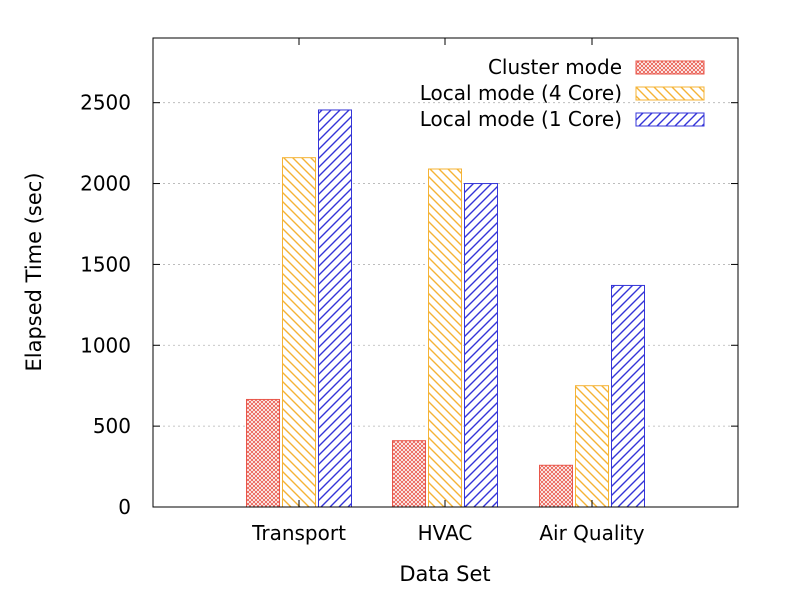 Image resolution: width=800 pixels, height=600 pixels. Describe the element at coordinates (521, 119) in the screenshot. I see `legend-label: Local mode (1 Core)` at that location.